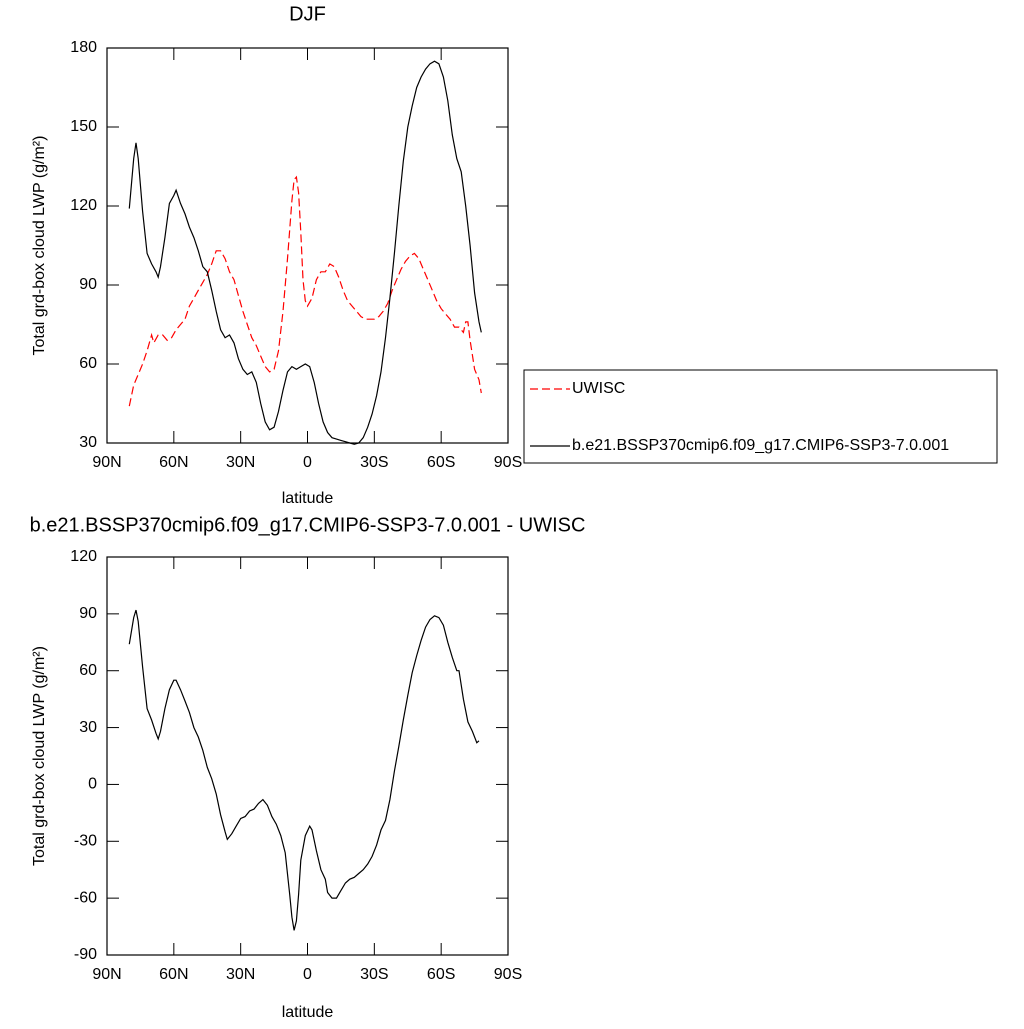 This screenshot has width=1024, height=1029. What do you see at coordinates (307, 14) in the screenshot?
I see `chart-title: DJF` at bounding box center [307, 14].